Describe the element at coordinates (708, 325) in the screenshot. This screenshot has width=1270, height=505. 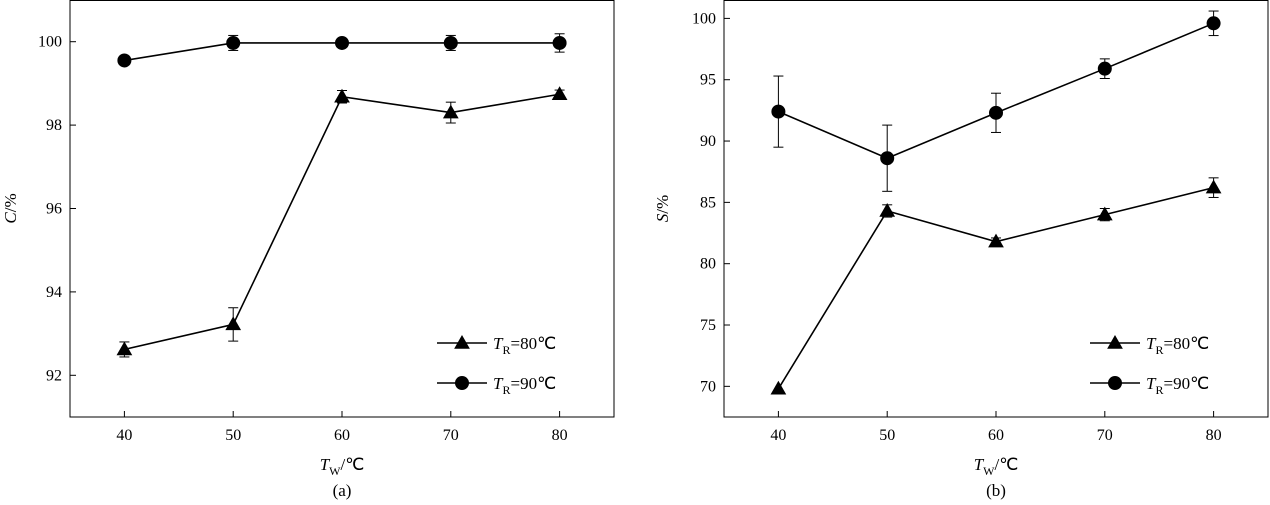
I see `y-tick-label: 75` at that location.